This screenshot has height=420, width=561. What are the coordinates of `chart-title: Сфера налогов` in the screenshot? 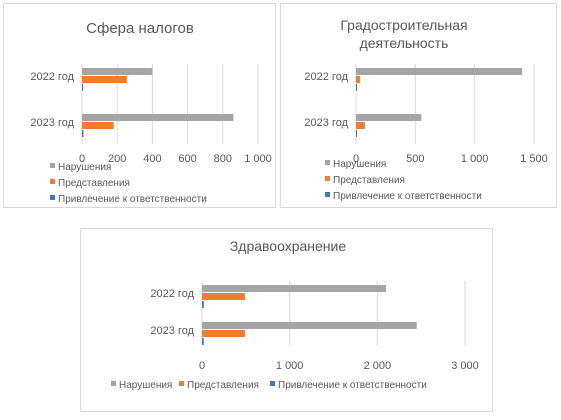 It's located at (140, 28).